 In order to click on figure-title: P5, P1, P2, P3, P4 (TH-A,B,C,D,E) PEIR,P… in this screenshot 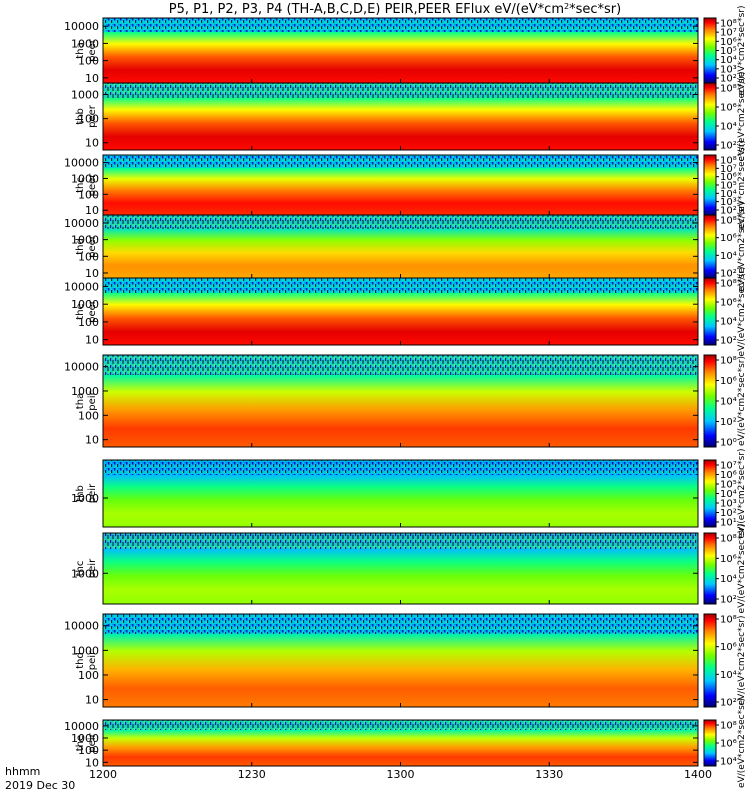, I will do `click(395, 9)`.